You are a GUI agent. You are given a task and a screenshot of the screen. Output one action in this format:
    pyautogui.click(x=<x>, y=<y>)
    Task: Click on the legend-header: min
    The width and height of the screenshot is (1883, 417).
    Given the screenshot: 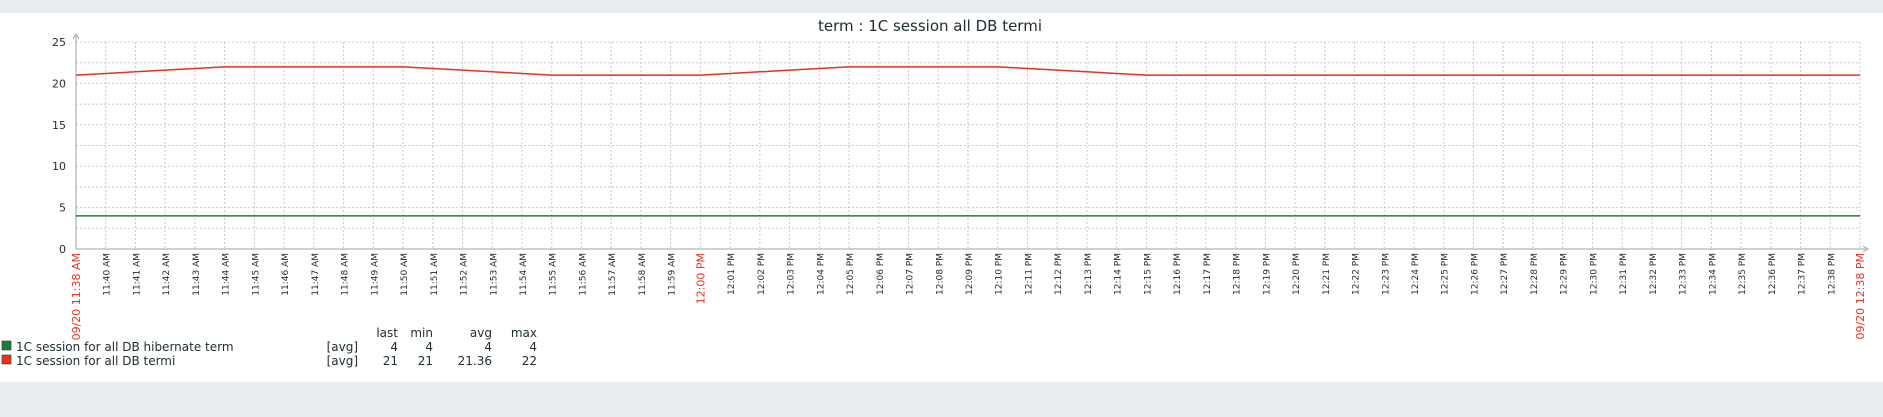 What is the action you would take?
    pyautogui.click(x=421, y=333)
    